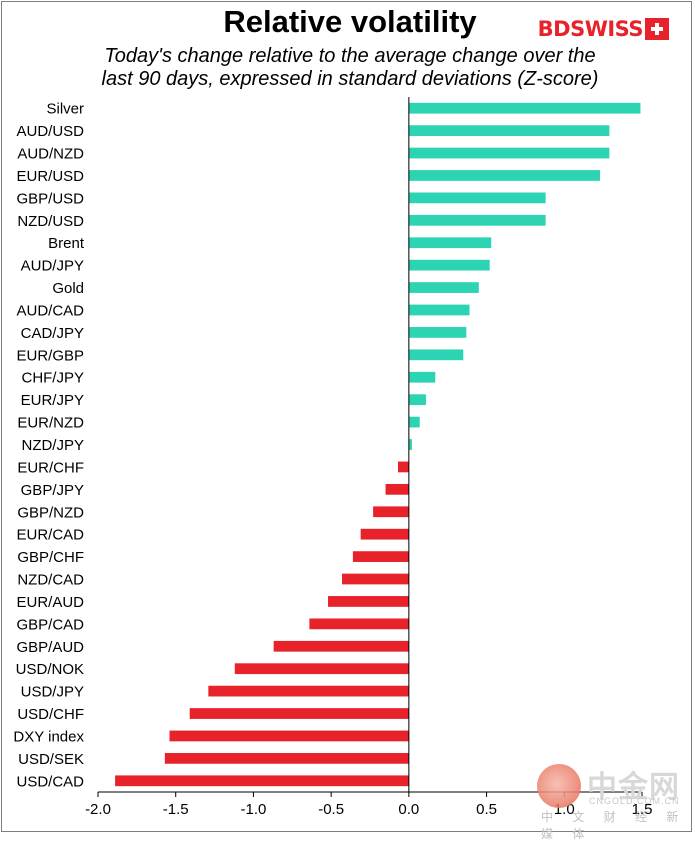 This screenshot has width=695, height=842. Describe the element at coordinates (286, 758) in the screenshot. I see `bar-usd-sek` at that location.